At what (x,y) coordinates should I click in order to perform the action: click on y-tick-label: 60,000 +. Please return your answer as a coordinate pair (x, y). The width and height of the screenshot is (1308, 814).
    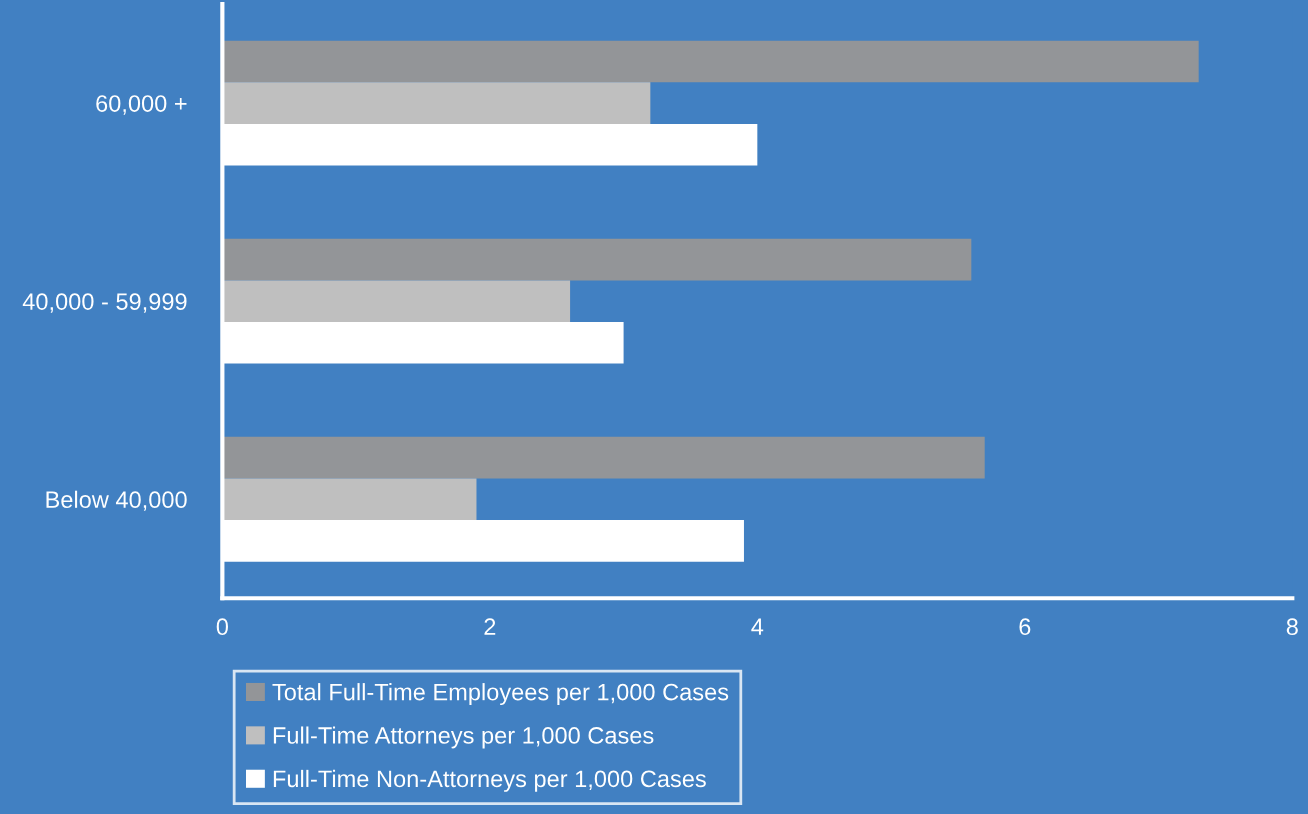
    Looking at the image, I should click on (141, 105).